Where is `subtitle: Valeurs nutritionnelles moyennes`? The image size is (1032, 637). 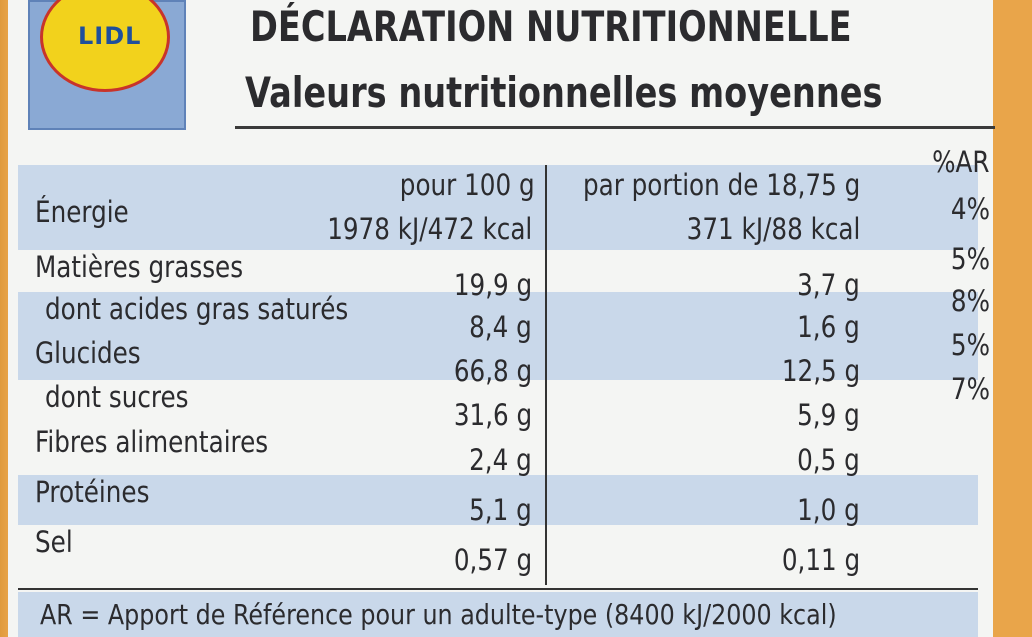
subtitle: Valeurs nutritionnelles moyennes is located at coordinates (564, 92).